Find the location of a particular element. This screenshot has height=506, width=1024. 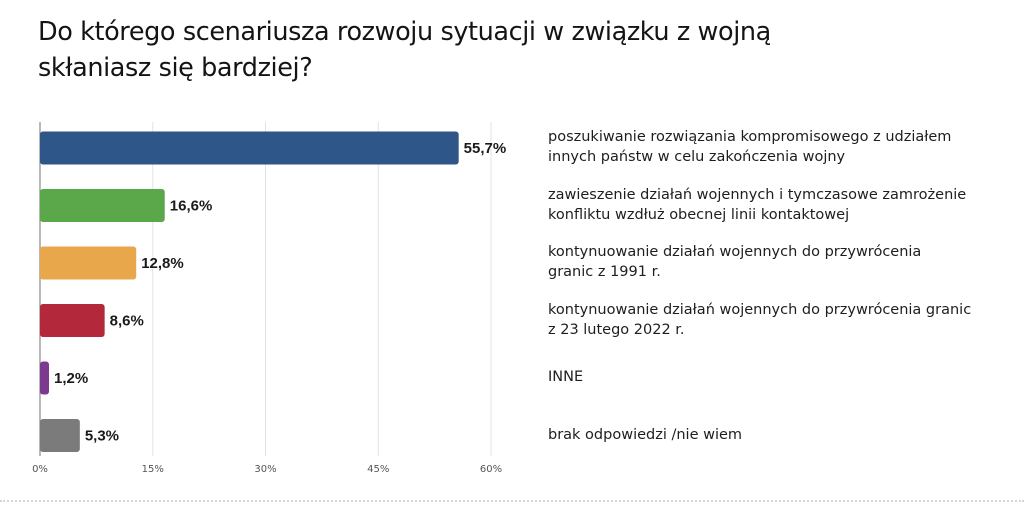

bottom-divider is located at coordinates (512, 501).